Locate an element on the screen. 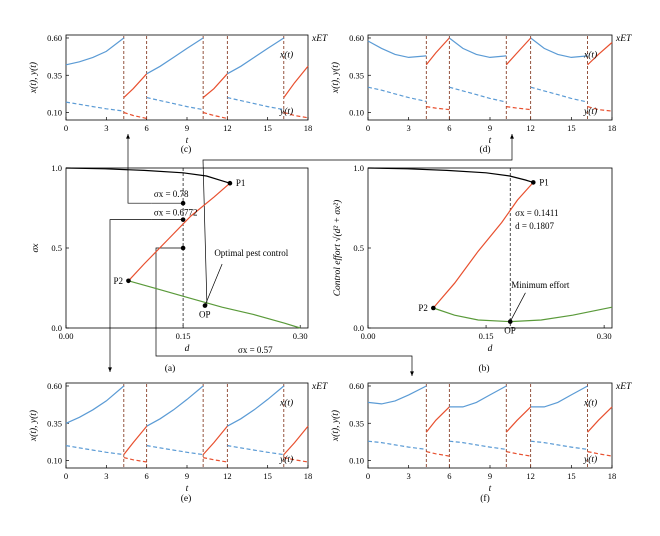 This screenshot has width=660, height=536. x-tick-label-c: 12 is located at coordinates (227, 128).